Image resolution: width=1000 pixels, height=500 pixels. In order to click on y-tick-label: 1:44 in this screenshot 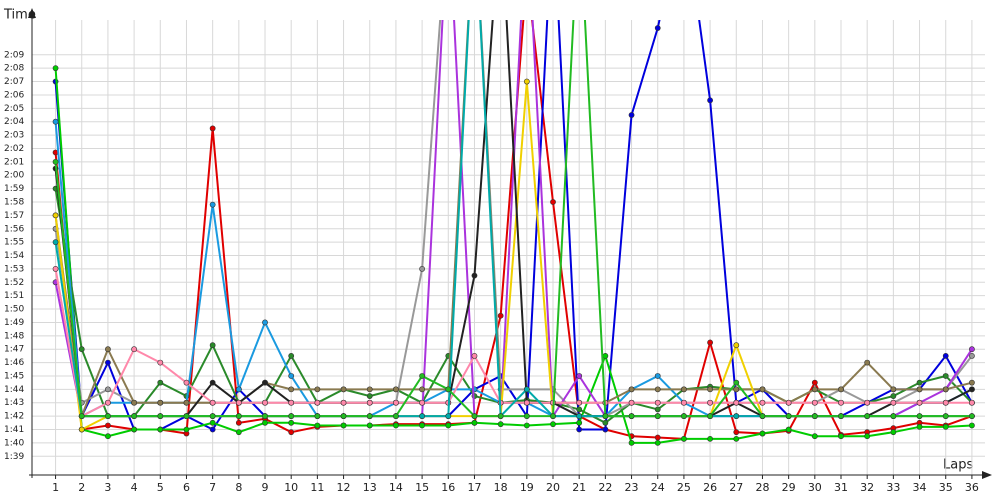, I will do `click(14, 390)`.